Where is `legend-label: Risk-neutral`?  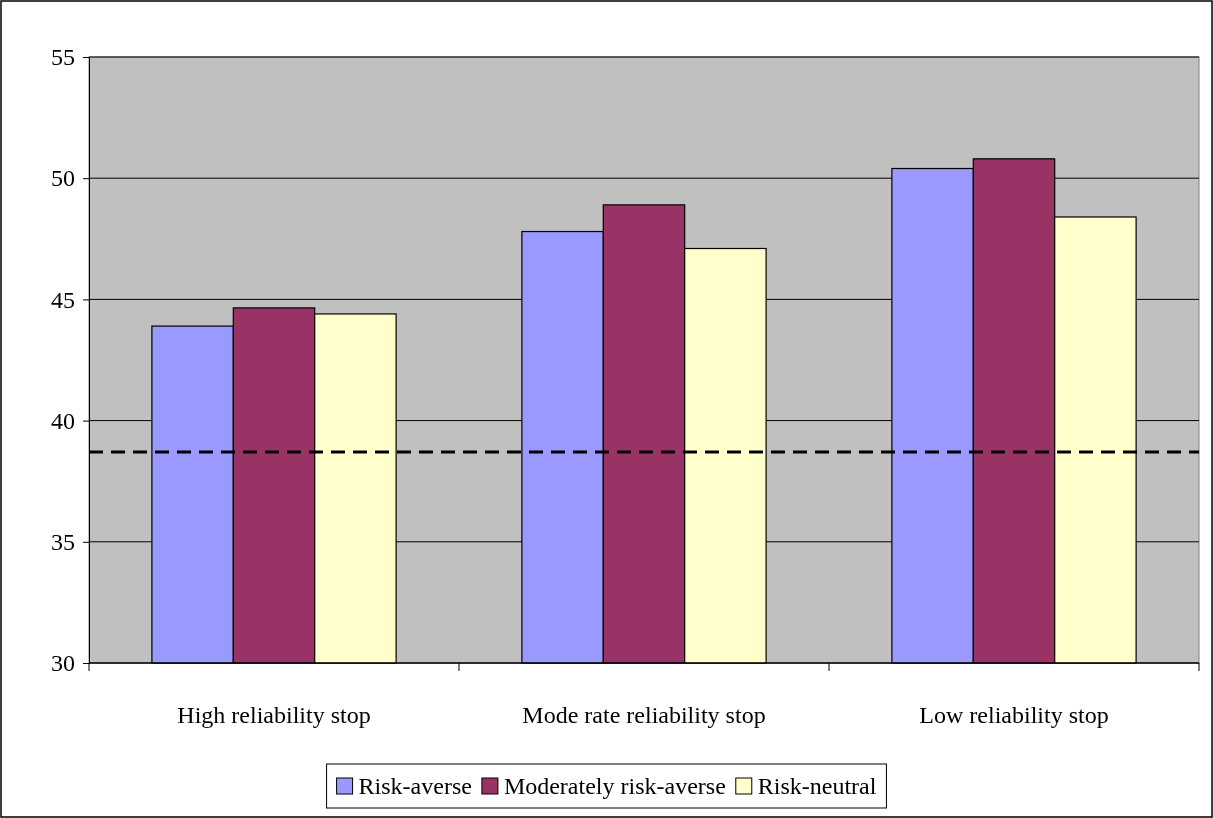 legend-label: Risk-neutral is located at coordinates (817, 786).